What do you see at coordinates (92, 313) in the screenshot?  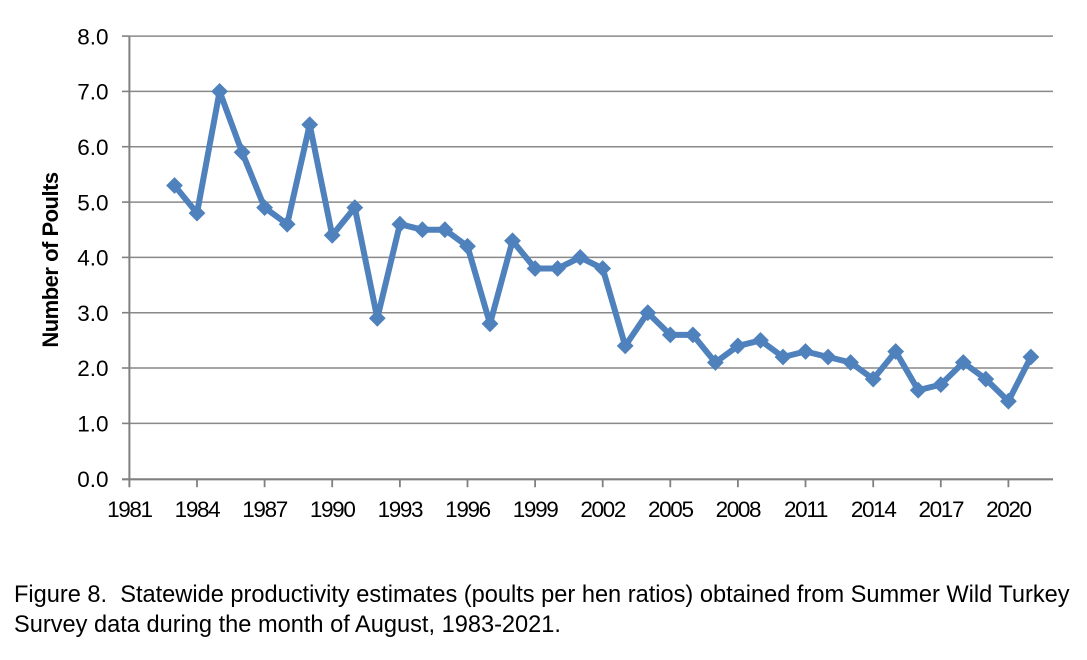 I see `svg-text: 3.0` at bounding box center [92, 313].